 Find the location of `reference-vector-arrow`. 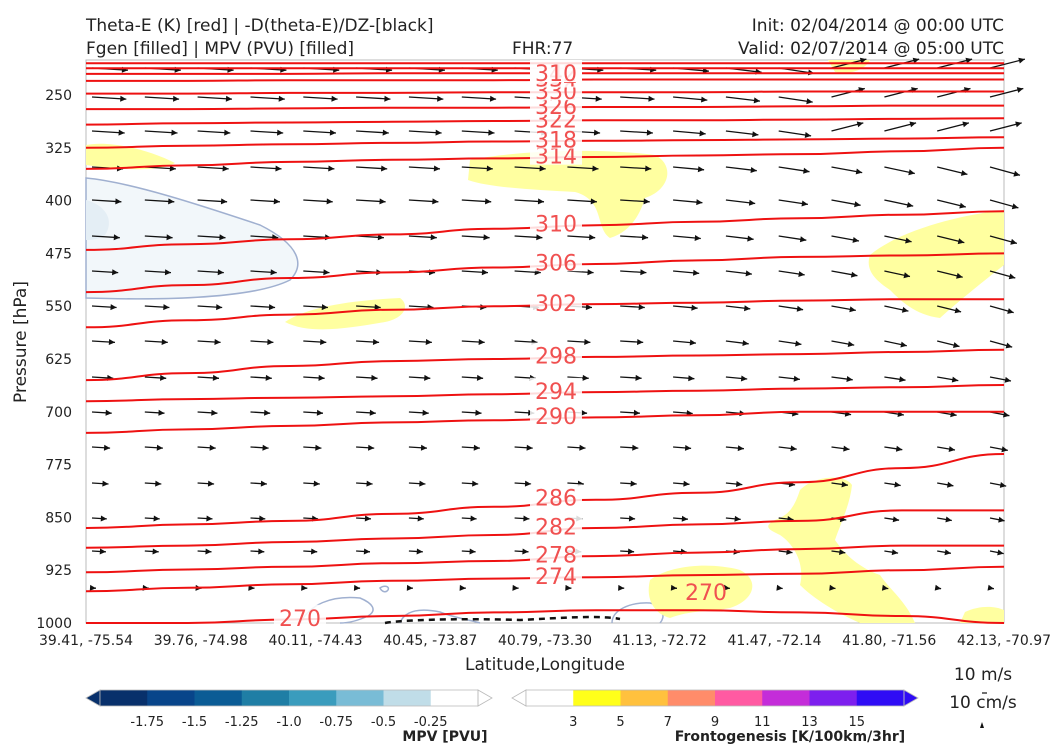

reference-vector-arrow is located at coordinates (983, 710).